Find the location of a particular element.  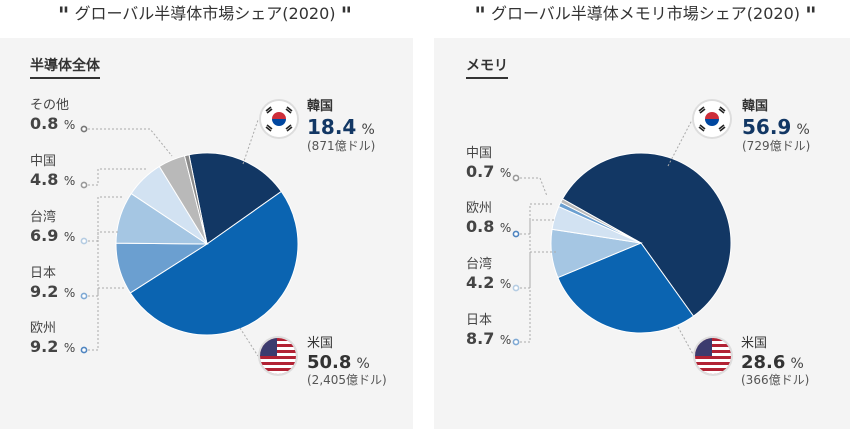

pie-chart-semiconductor is located at coordinates (189, 238).